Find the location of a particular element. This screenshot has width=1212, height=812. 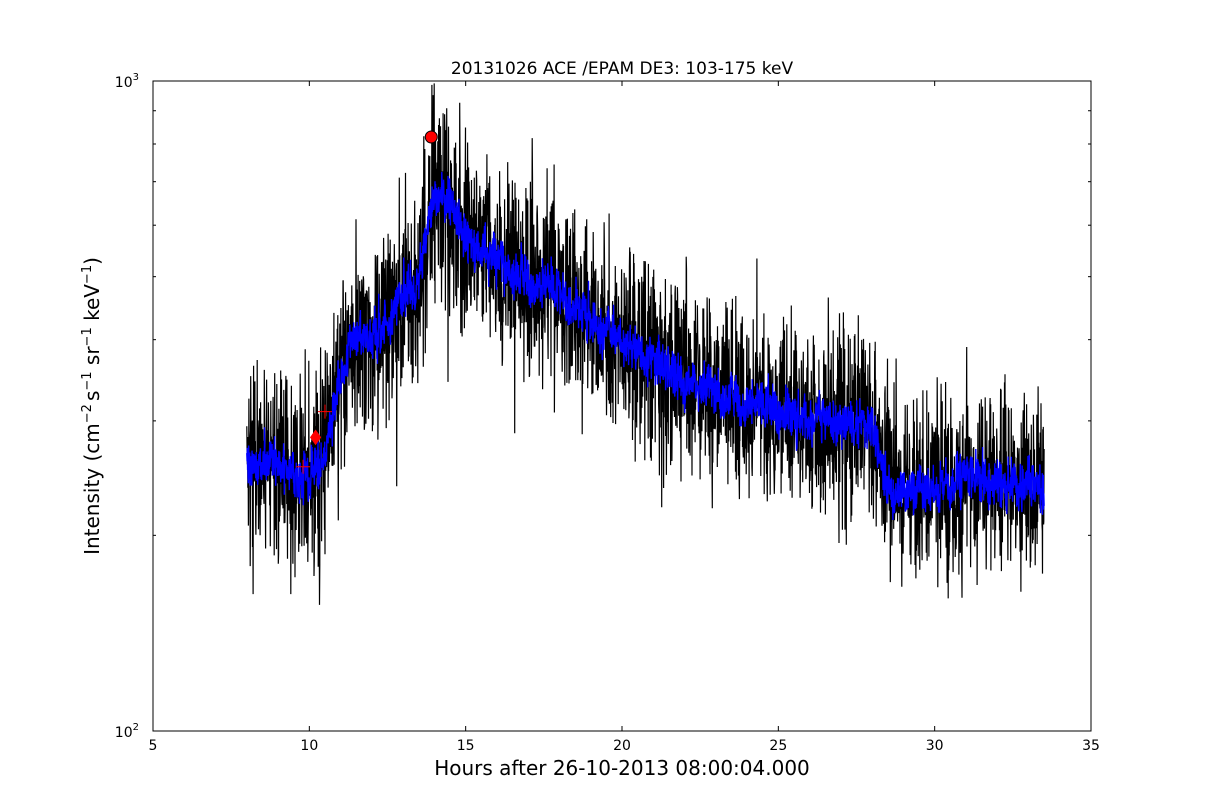

x-tick-label: 10 is located at coordinates (309, 746).